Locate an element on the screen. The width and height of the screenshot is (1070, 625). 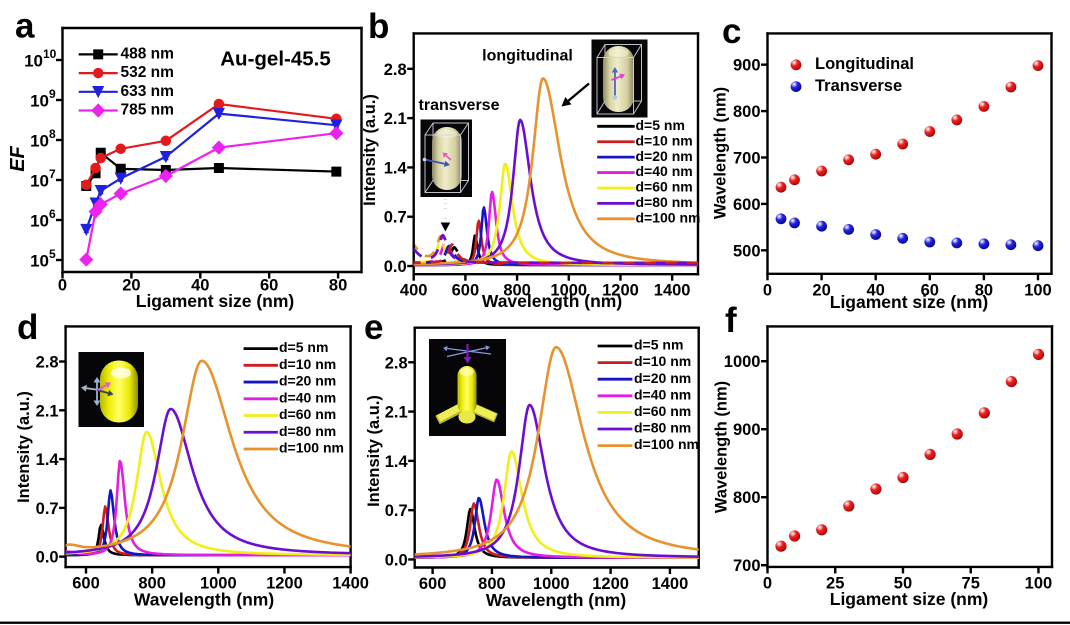
svg-text: Au-gel-45.5 is located at coordinates (275, 58).